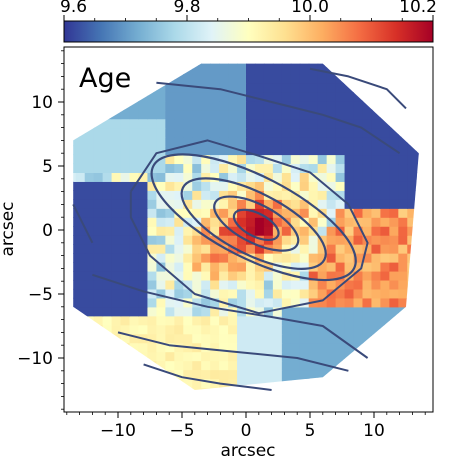 The image size is (457, 460). I want to click on x-tick-label: 10, so click(374, 431).